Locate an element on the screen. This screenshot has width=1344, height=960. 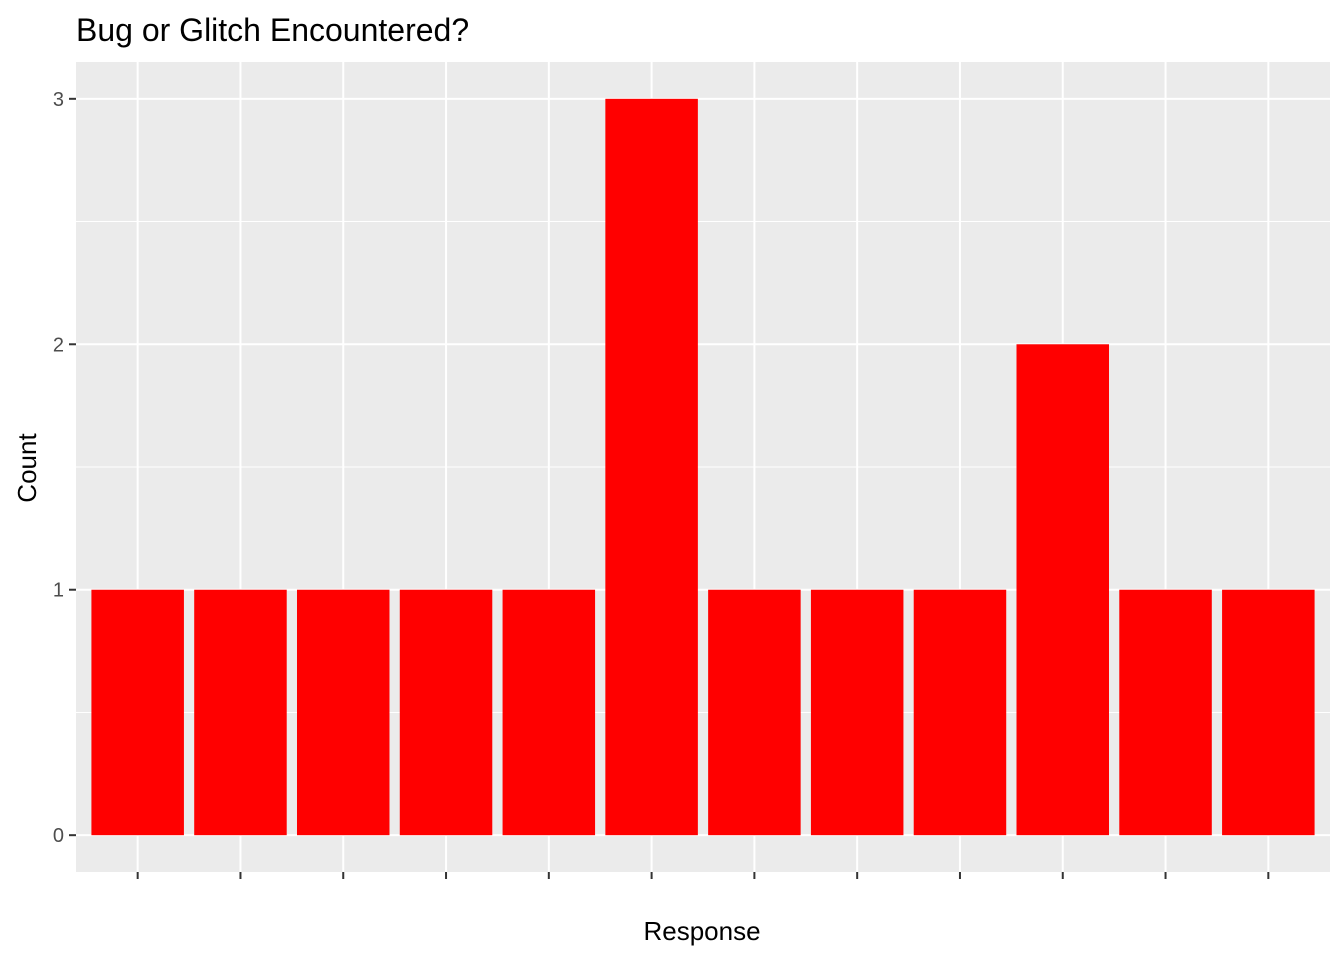
y-axis-title: Count is located at coordinates (27, 468).